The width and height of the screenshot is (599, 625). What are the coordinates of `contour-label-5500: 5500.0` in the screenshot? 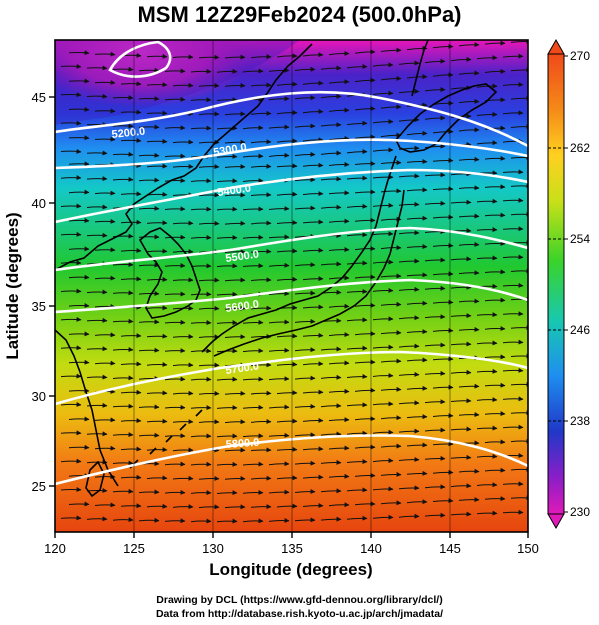 It's located at (242, 256).